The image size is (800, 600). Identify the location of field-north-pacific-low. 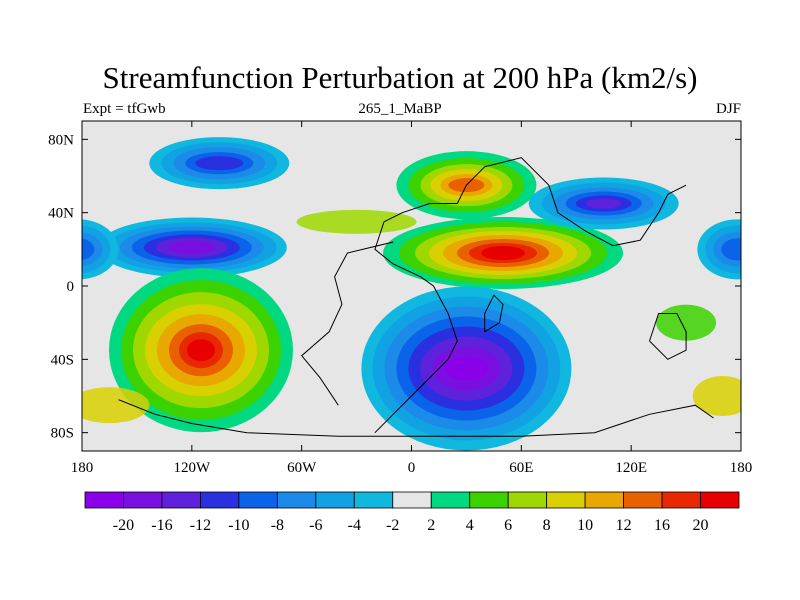
(219, 163).